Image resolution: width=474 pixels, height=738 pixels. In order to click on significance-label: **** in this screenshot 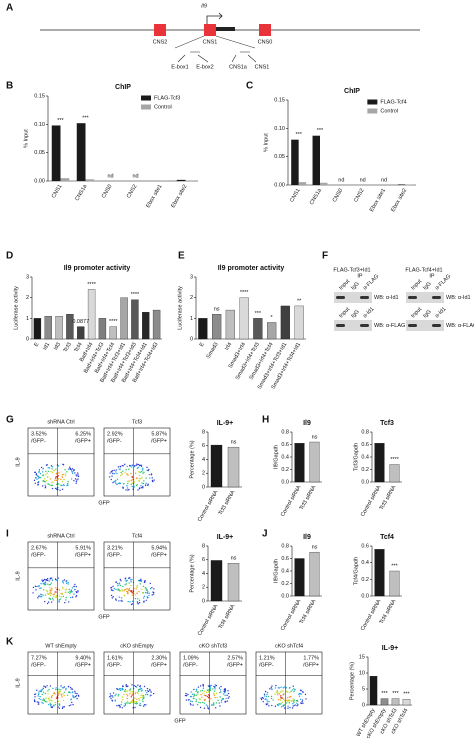, I will do `click(394, 460)`.